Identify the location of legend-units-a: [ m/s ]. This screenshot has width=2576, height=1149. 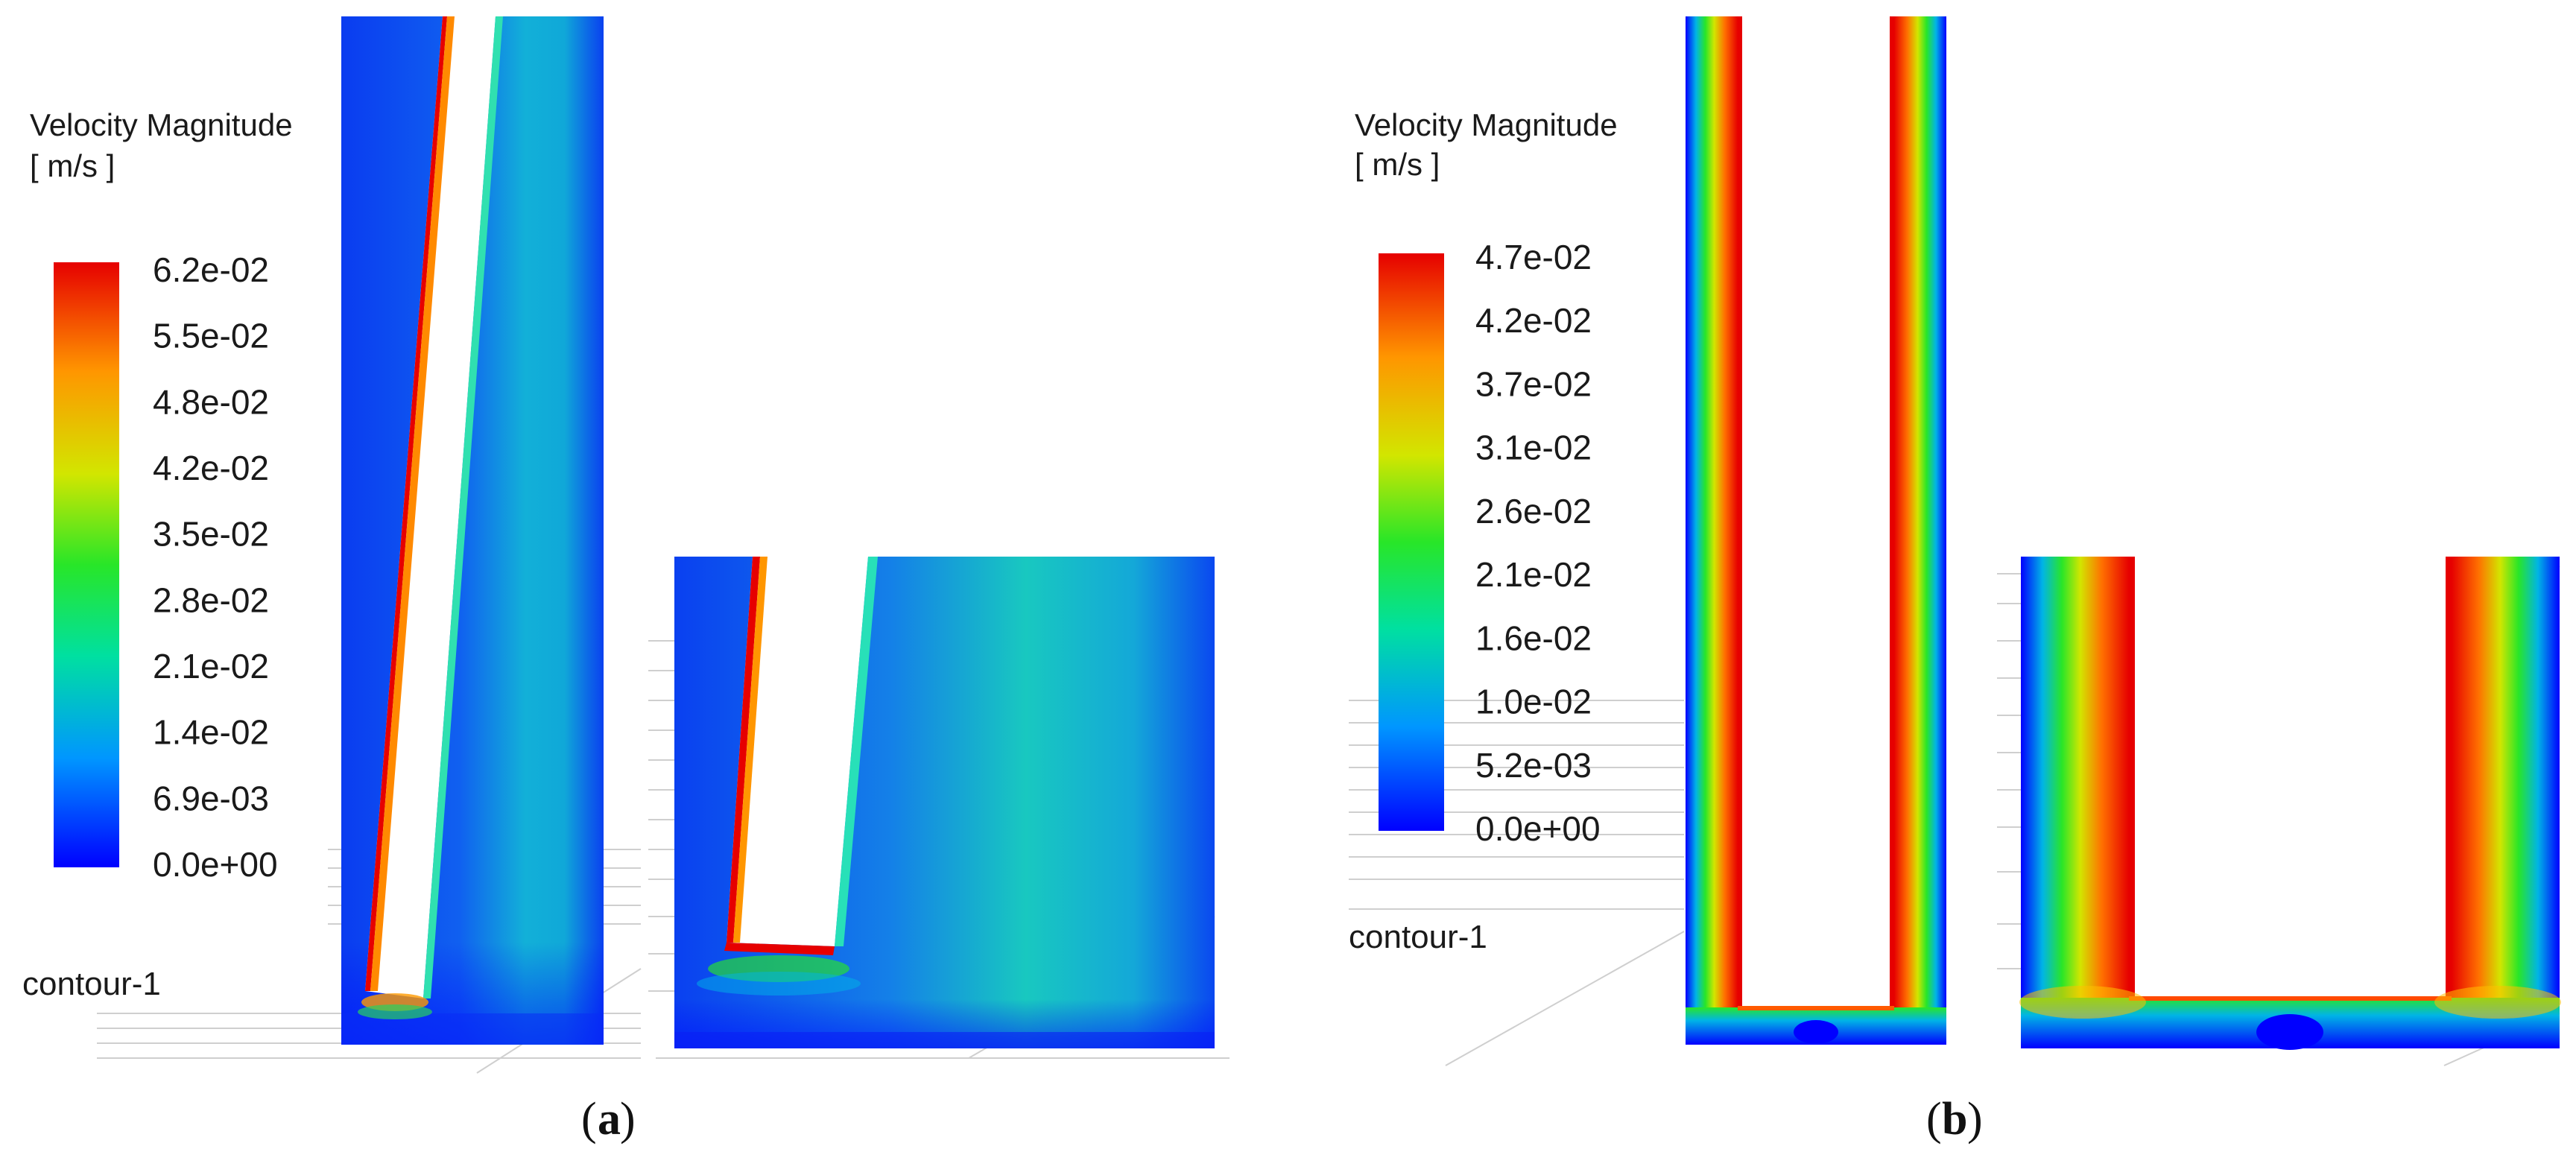
(72, 166).